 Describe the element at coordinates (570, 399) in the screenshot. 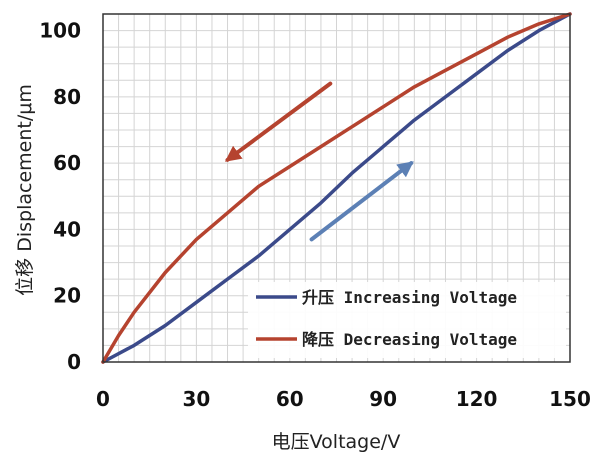

I see `x-tick-label: 150` at that location.